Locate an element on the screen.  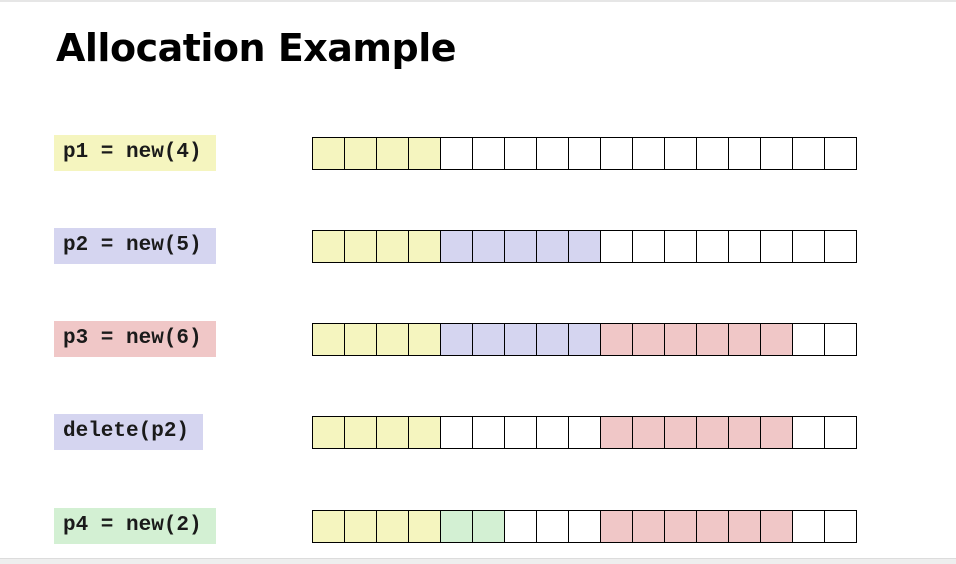
allocation-step: p1 = new(4) is located at coordinates (478, 153).